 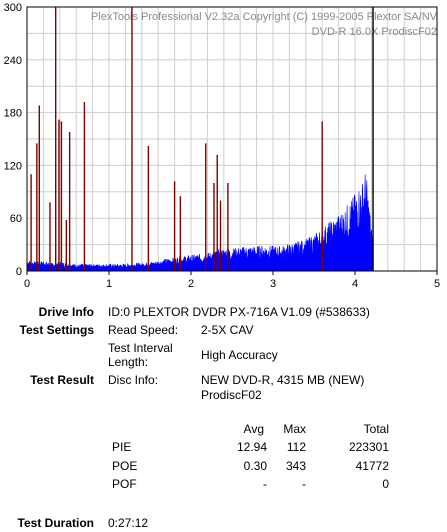 What do you see at coordinates (239, 355) in the screenshot?
I see `test-interval-value: High Accuracy` at bounding box center [239, 355].